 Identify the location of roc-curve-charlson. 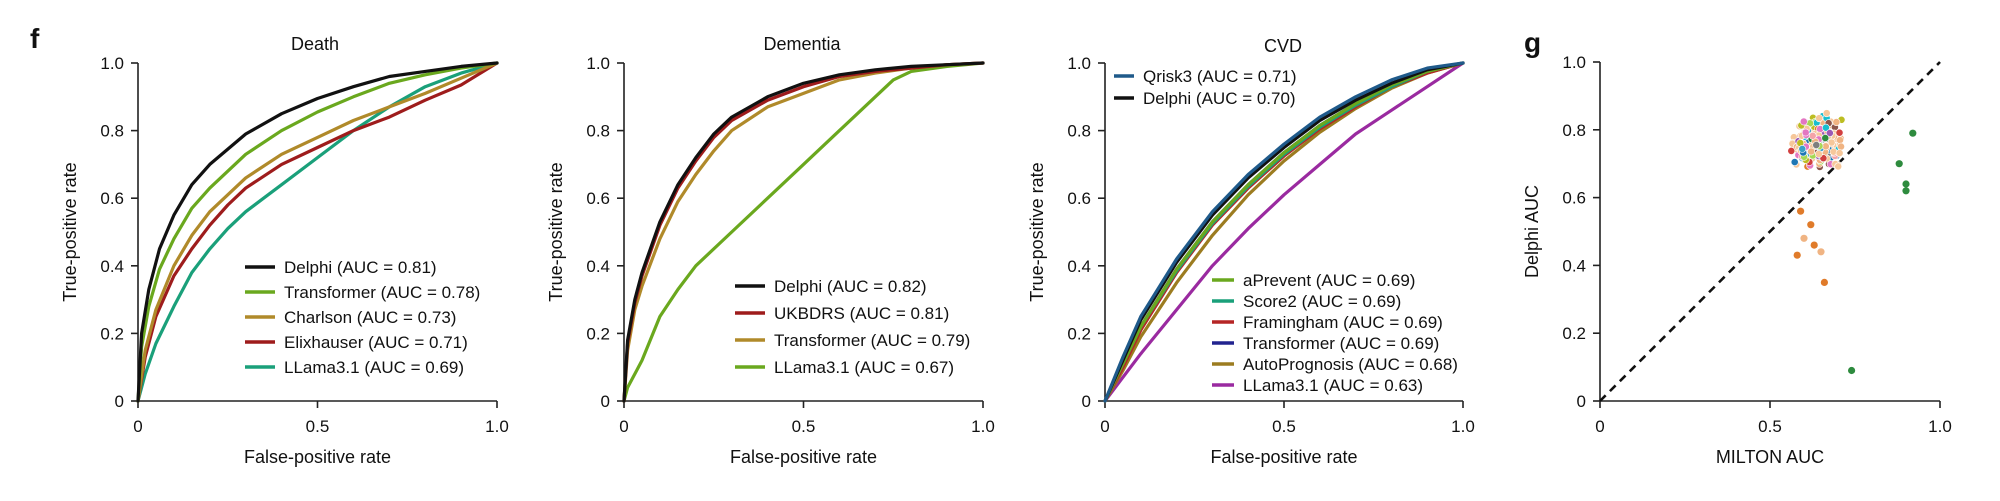
(317, 232).